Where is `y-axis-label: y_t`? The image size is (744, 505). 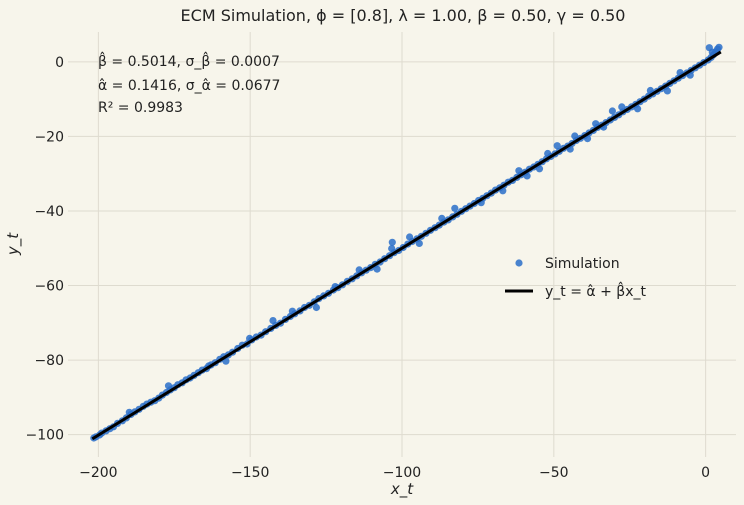
y-axis-label: y_t is located at coordinates (13, 244).